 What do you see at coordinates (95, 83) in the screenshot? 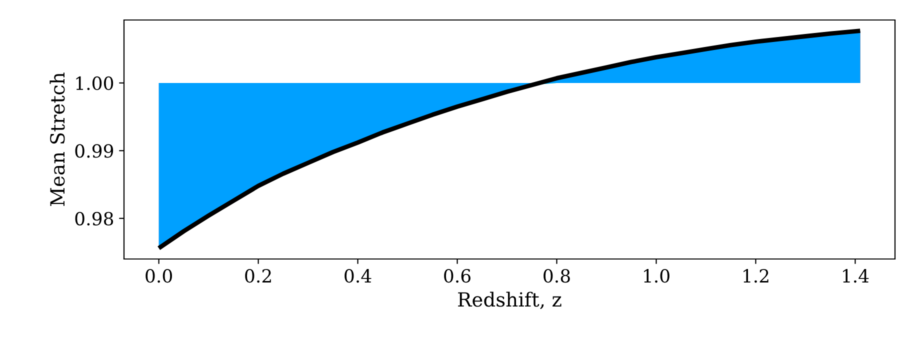
I see `y-tick-label: 1.00` at bounding box center [95, 83].